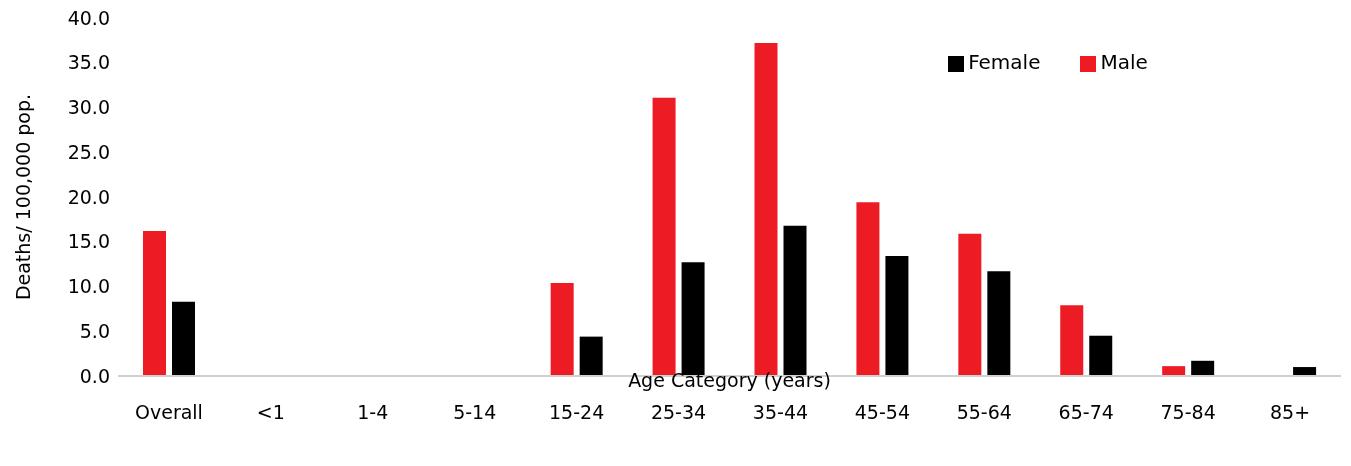 Image resolution: width=1351 pixels, height=466 pixels. Describe the element at coordinates (94, 330) in the screenshot. I see `y-tick-label: 5.0` at that location.